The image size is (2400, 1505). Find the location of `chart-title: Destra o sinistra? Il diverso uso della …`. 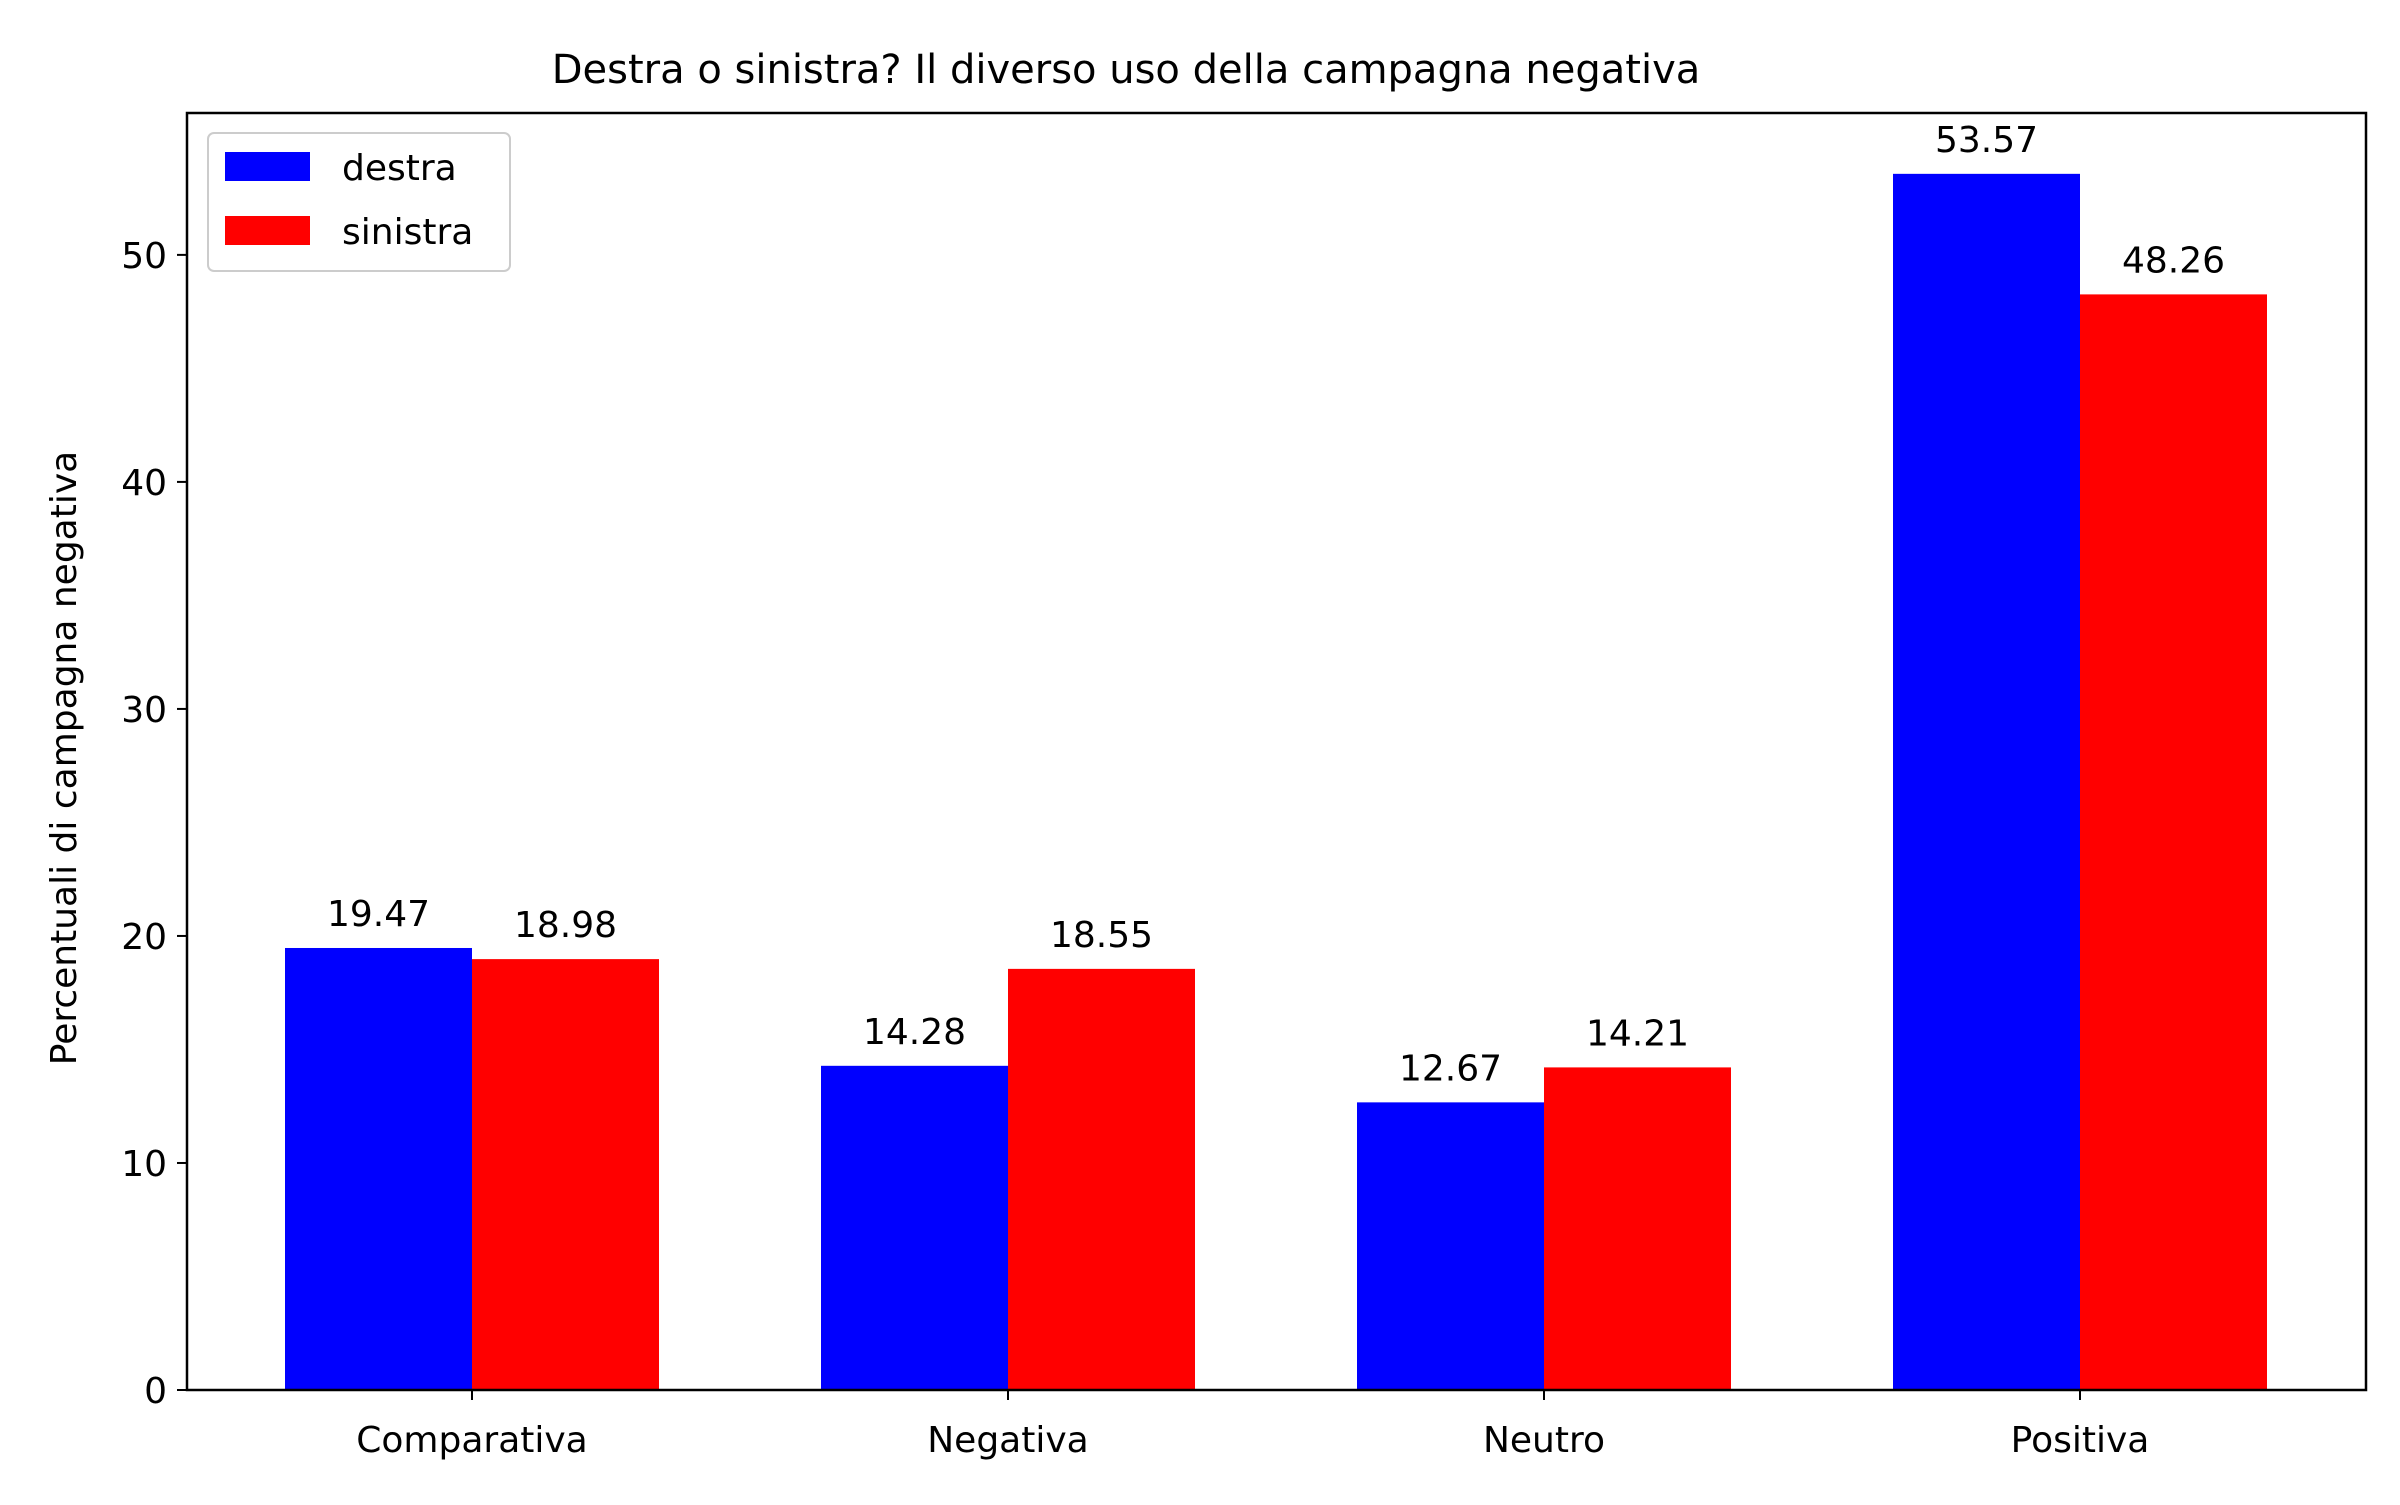

chart-title: Destra o sinistra? Il diverso uso della … is located at coordinates (1126, 70).